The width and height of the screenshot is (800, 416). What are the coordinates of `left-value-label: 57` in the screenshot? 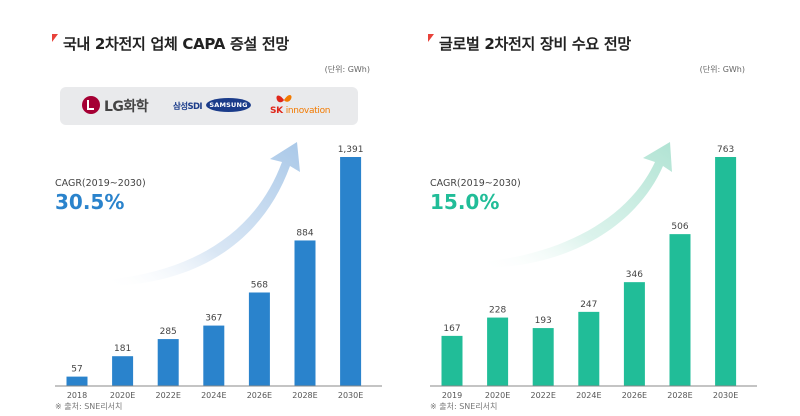 It's located at (76, 370).